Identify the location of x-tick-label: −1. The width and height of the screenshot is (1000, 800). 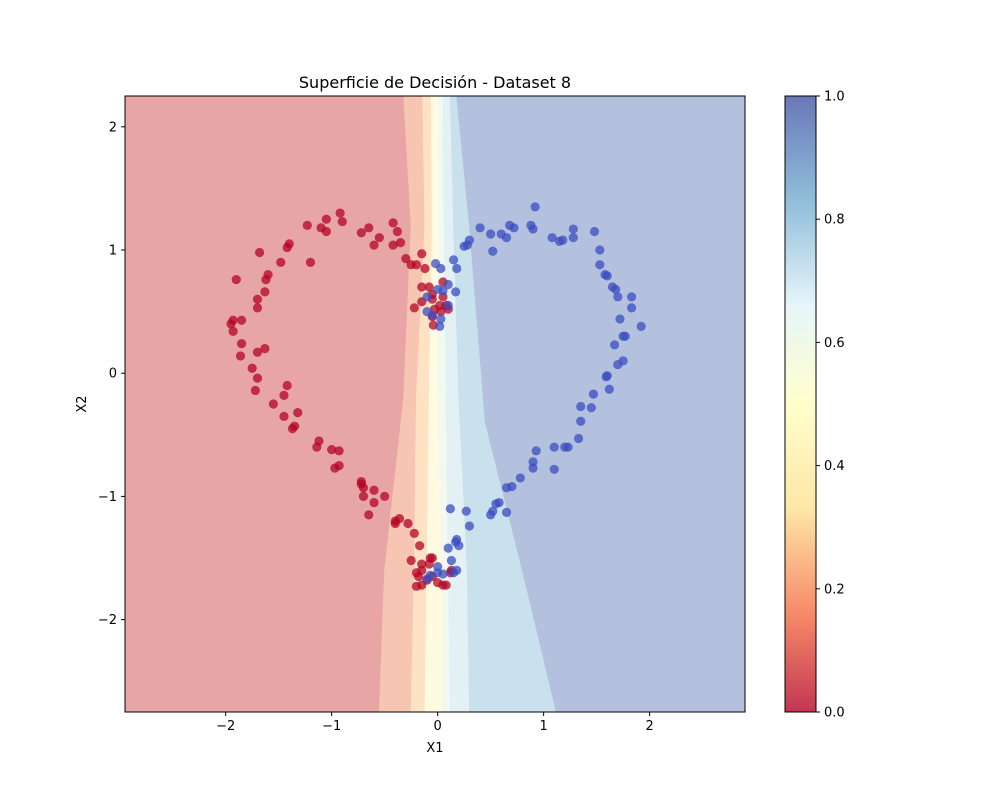
(331, 726).